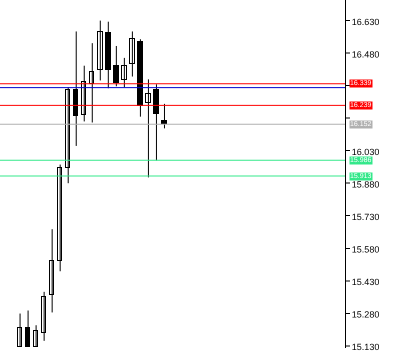  I want to click on y-tick-label: 16.480, so click(366, 54).